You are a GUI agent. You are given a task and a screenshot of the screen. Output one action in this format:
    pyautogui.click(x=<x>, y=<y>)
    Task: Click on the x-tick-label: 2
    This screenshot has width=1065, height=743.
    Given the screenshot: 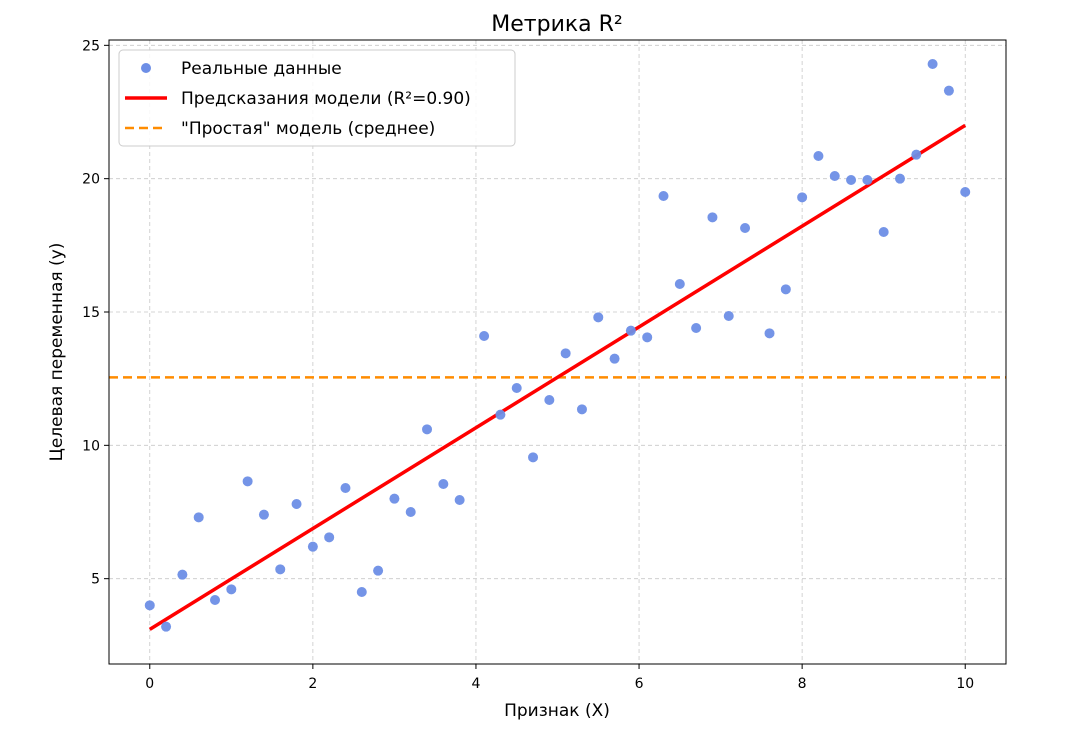 What is the action you would take?
    pyautogui.click(x=312, y=684)
    